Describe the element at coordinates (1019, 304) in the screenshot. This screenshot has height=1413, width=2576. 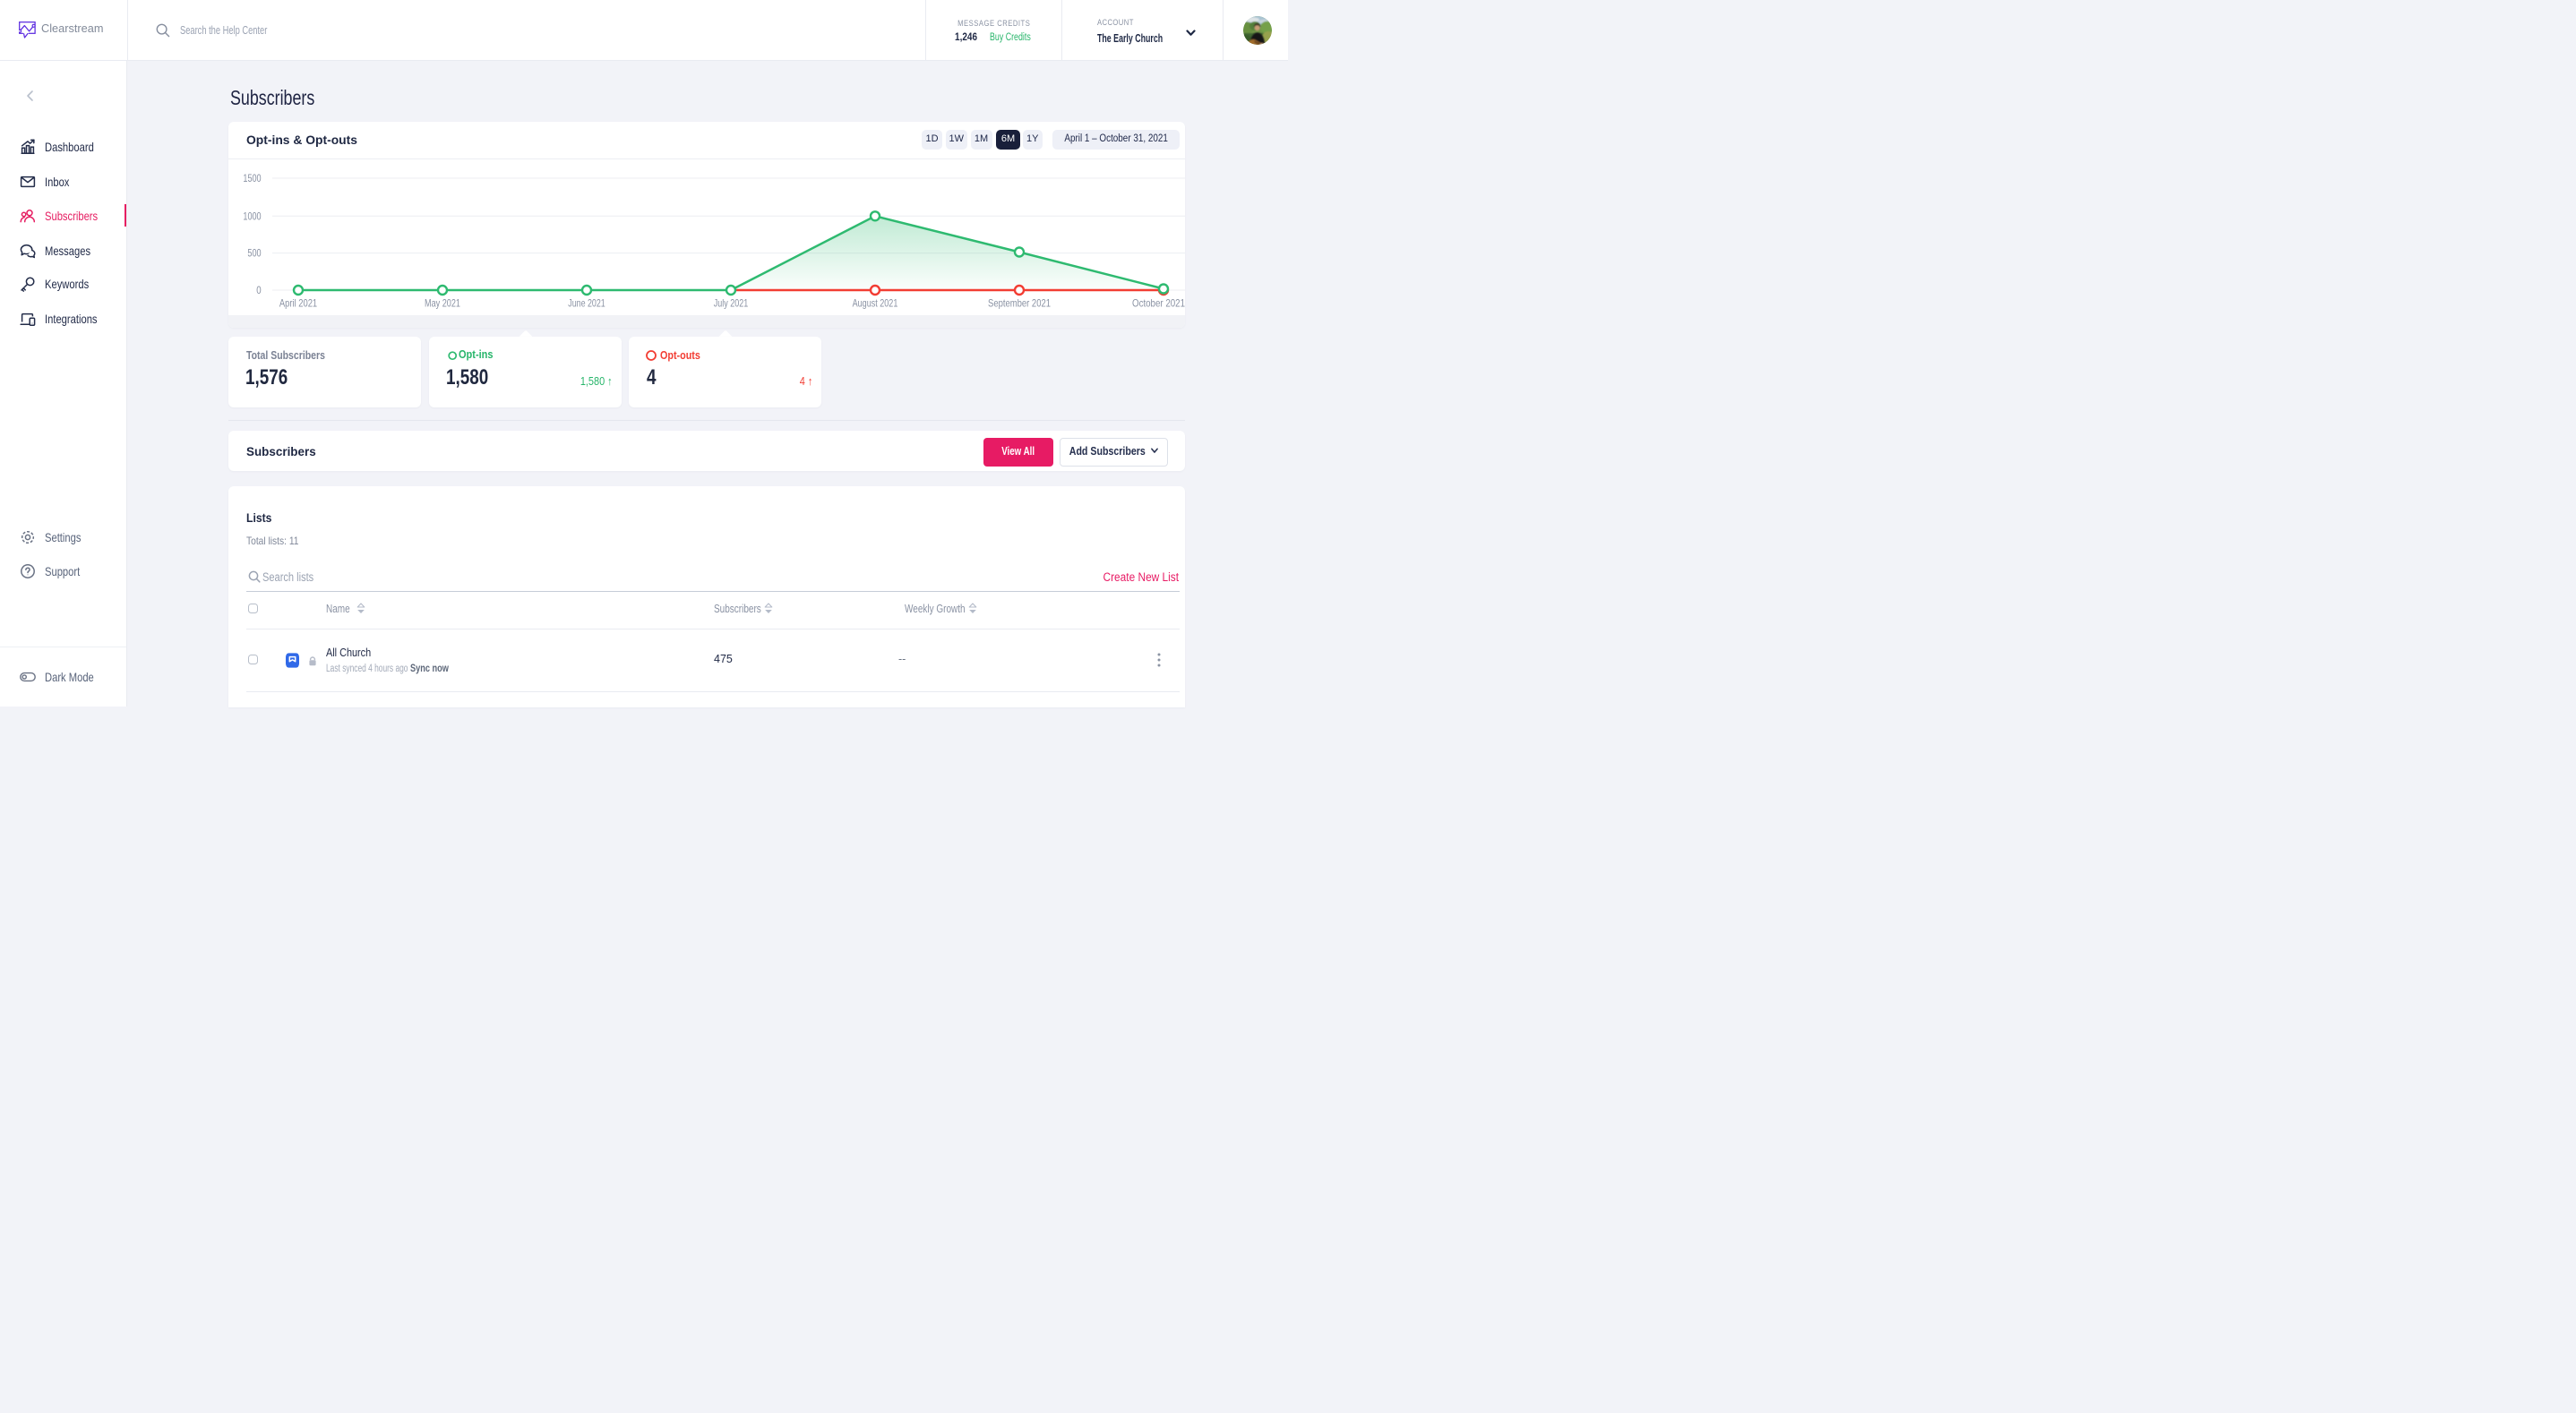
I see `svg-text: September 2021` at that location.